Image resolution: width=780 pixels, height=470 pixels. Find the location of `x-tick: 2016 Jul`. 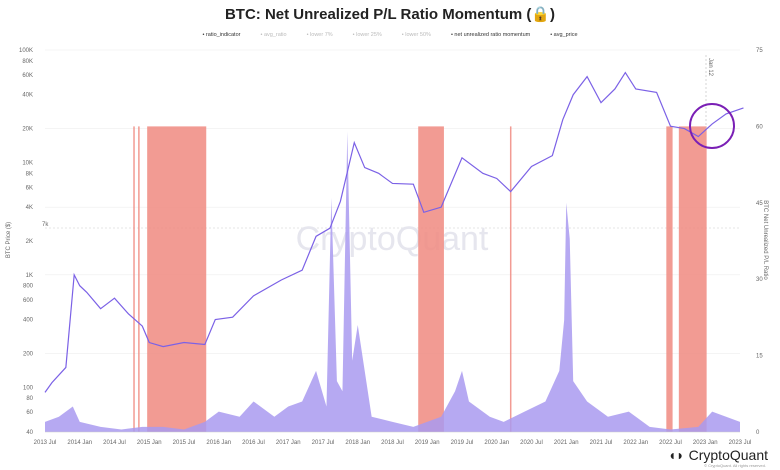

x-tick: 2016 Jul is located at coordinates (253, 443).